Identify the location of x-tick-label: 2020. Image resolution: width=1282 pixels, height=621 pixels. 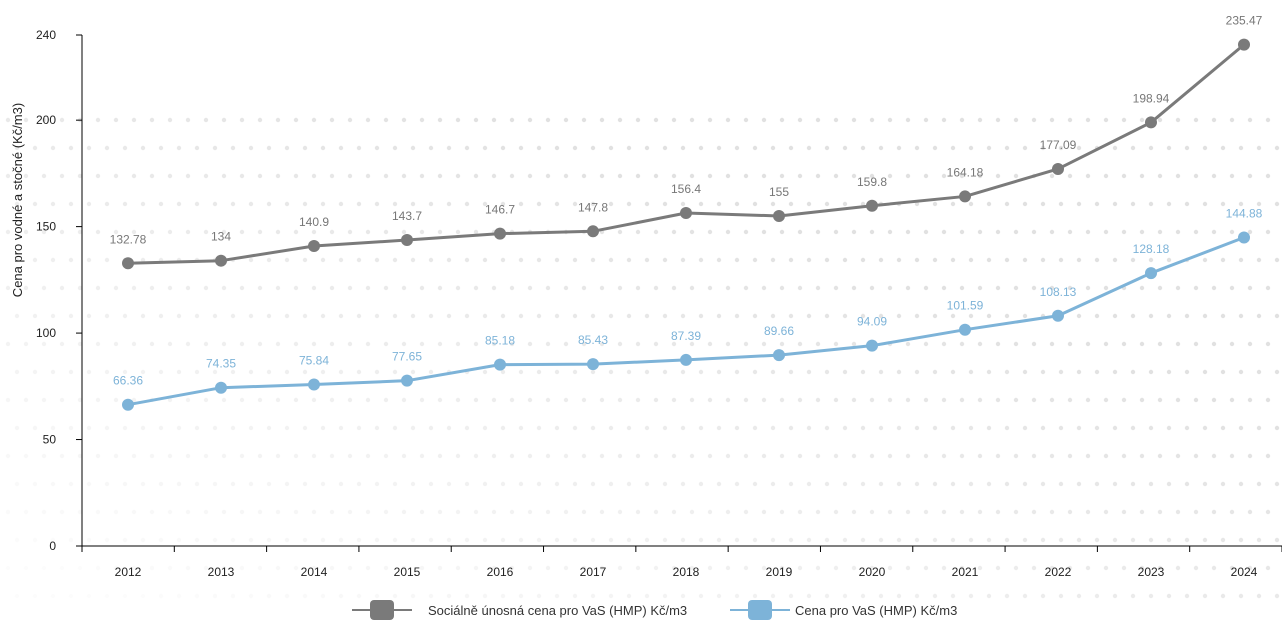
(872, 572).